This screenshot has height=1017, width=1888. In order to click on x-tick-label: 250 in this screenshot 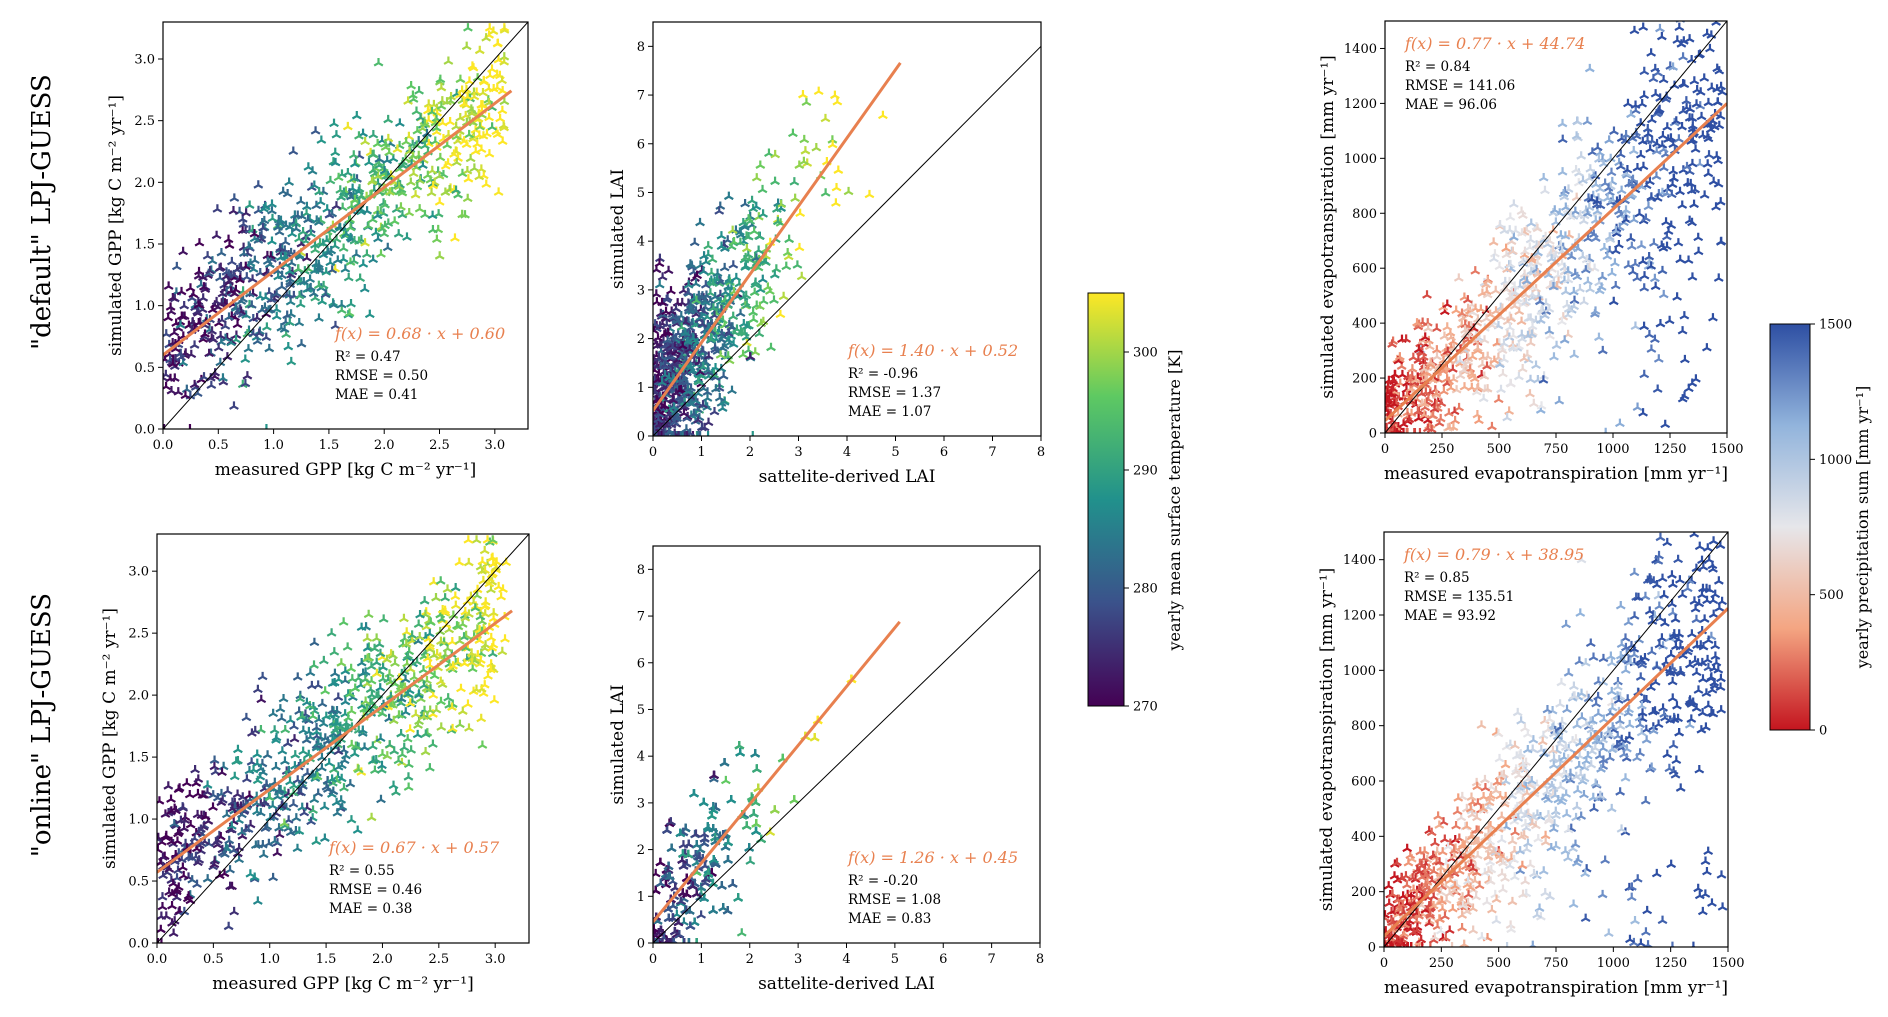, I will do `click(1442, 449)`.